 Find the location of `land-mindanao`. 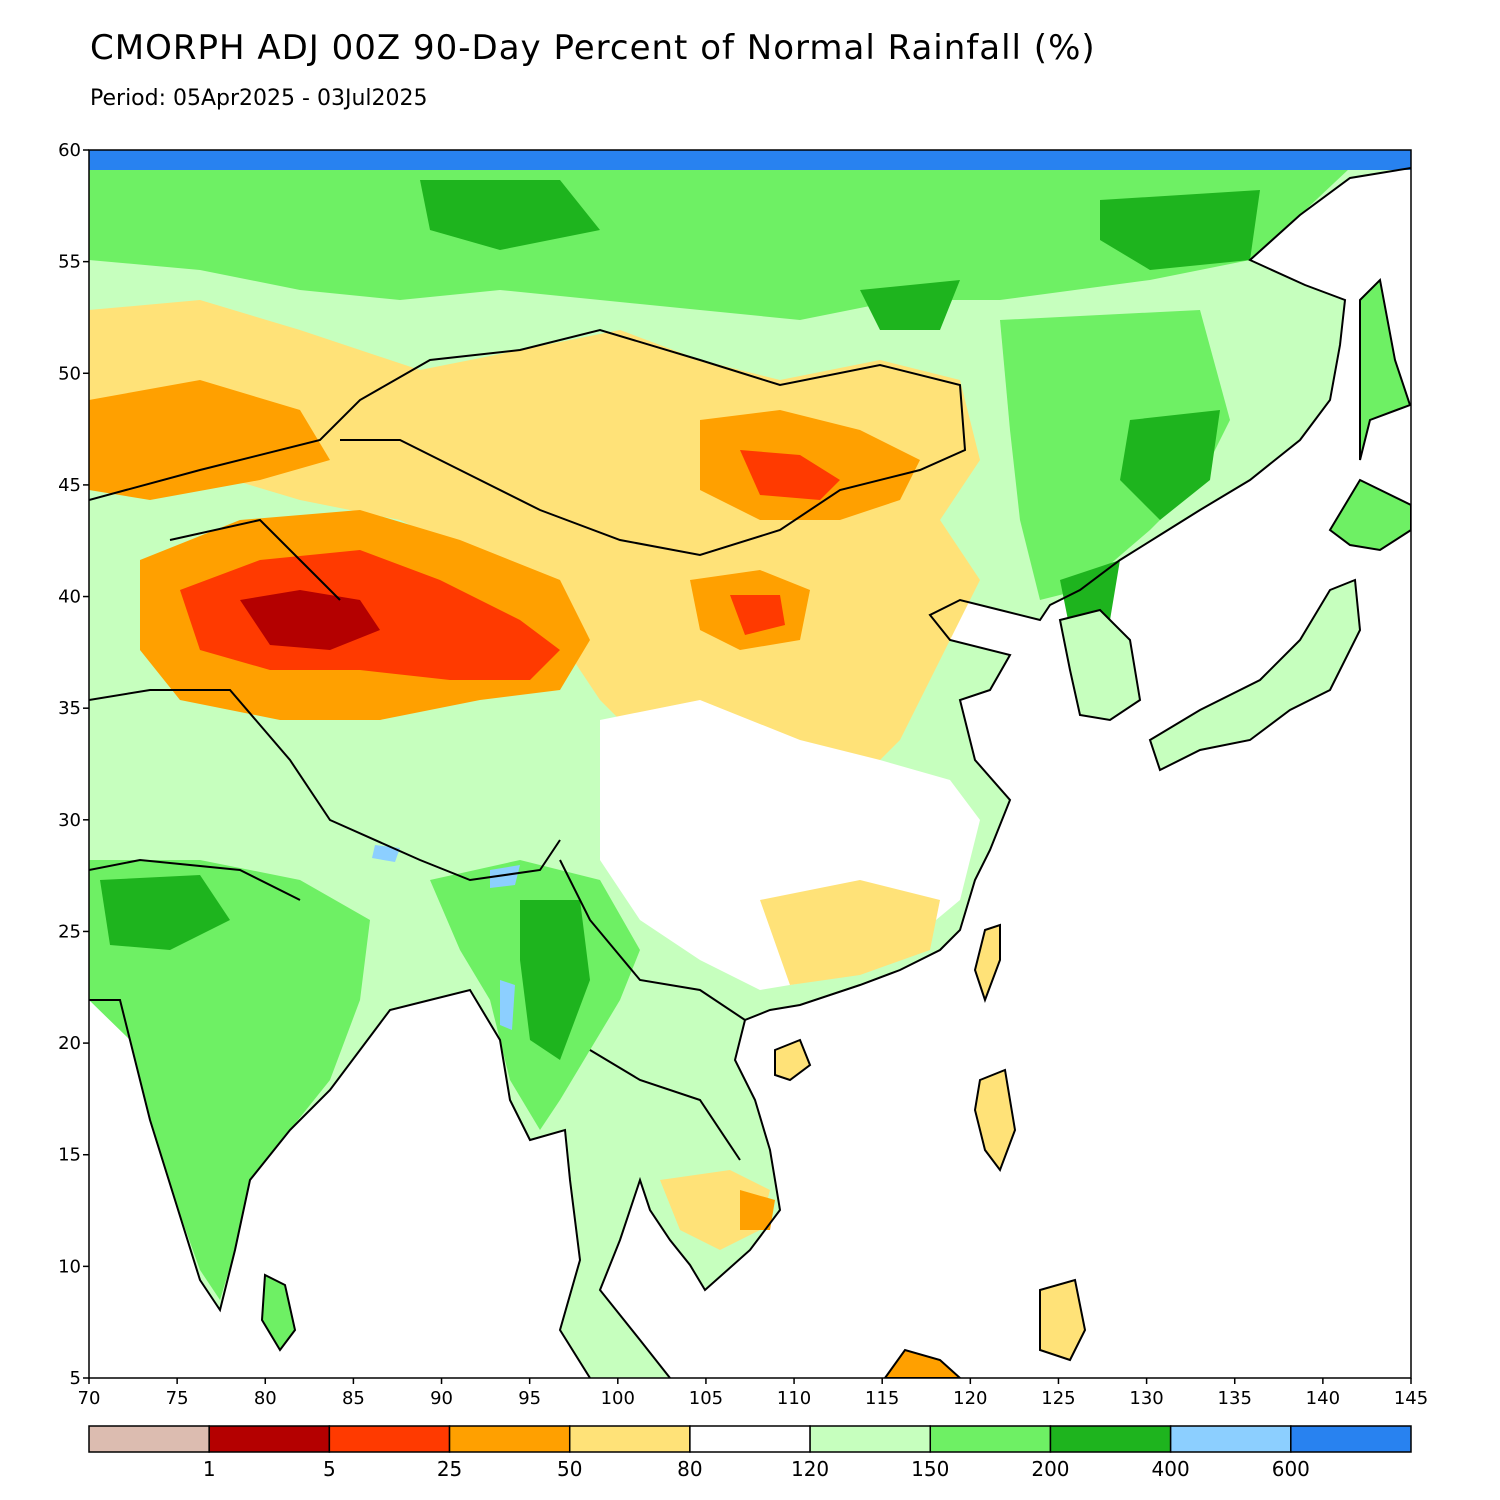

land-mindanao is located at coordinates (1063, 1320).